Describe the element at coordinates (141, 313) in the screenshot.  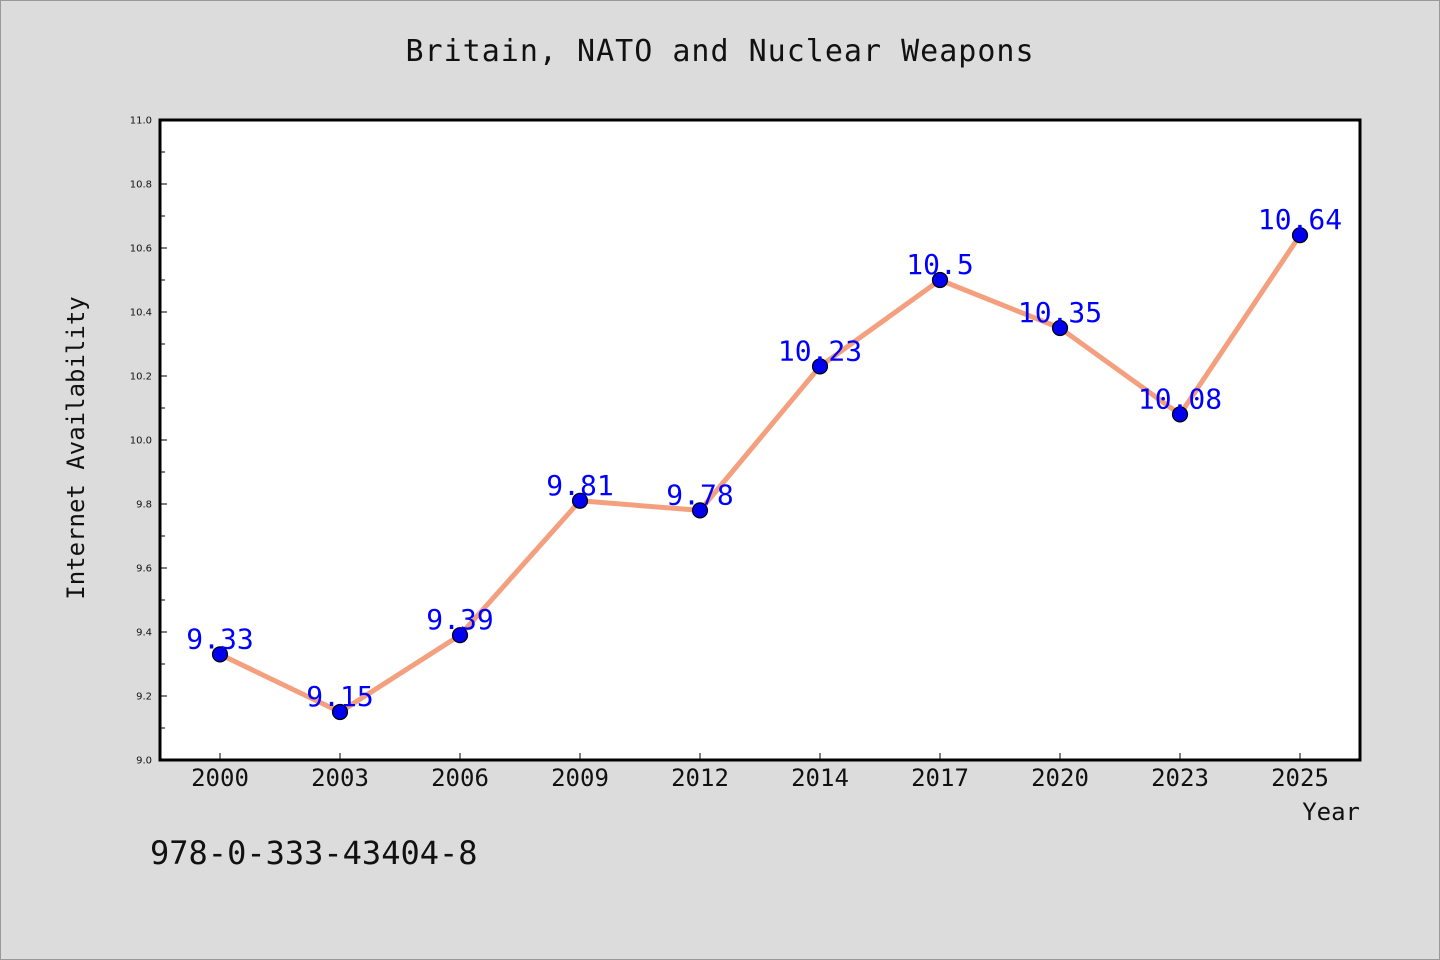
I see `y-tick-label: 10.4` at that location.